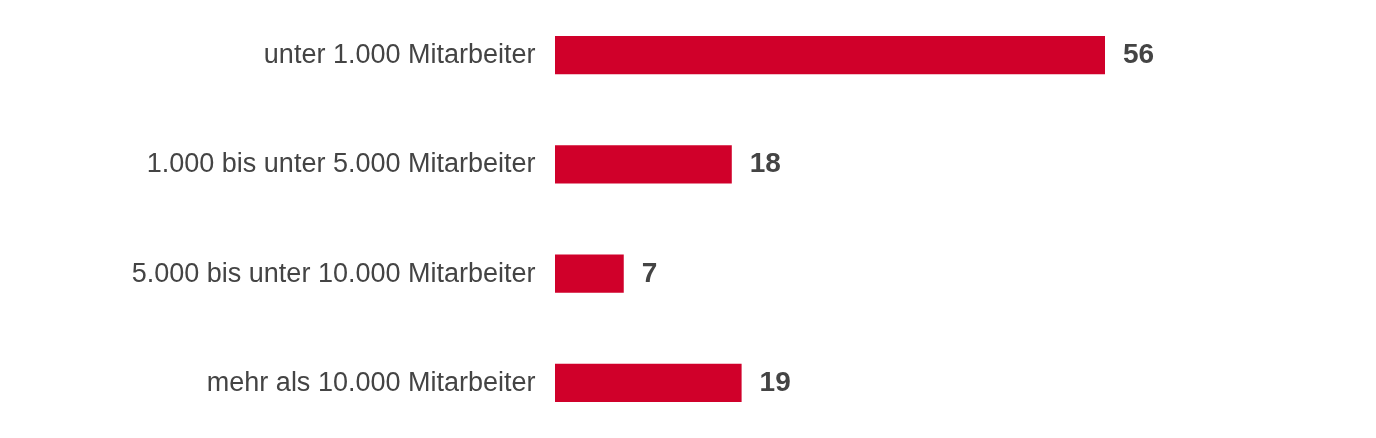  I want to click on data-label: 56, so click(1139, 54).